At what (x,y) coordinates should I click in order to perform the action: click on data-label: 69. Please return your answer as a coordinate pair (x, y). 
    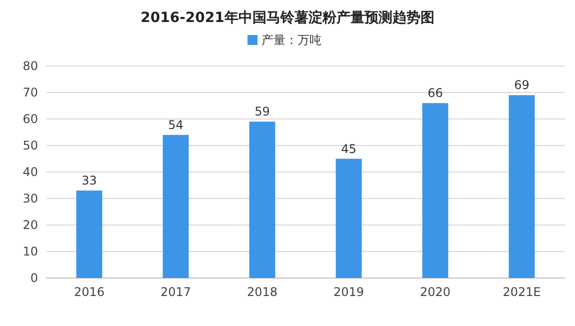
    Looking at the image, I should click on (522, 85).